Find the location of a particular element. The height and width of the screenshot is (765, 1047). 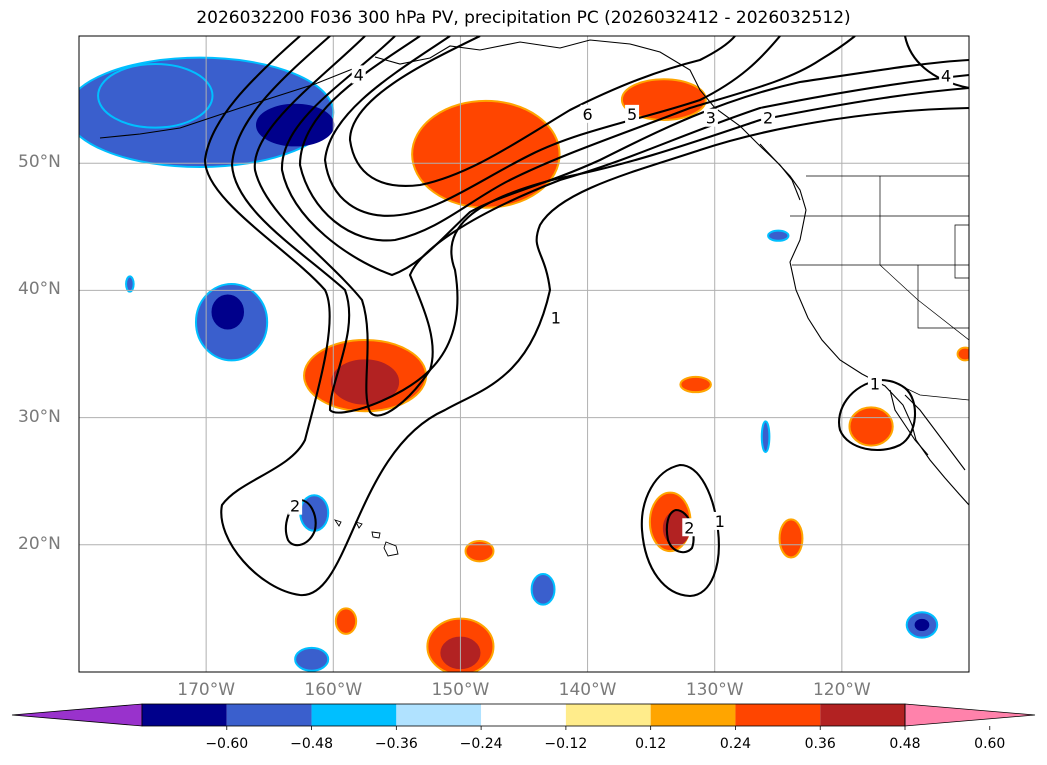

contour-label: 5 is located at coordinates (632, 114).